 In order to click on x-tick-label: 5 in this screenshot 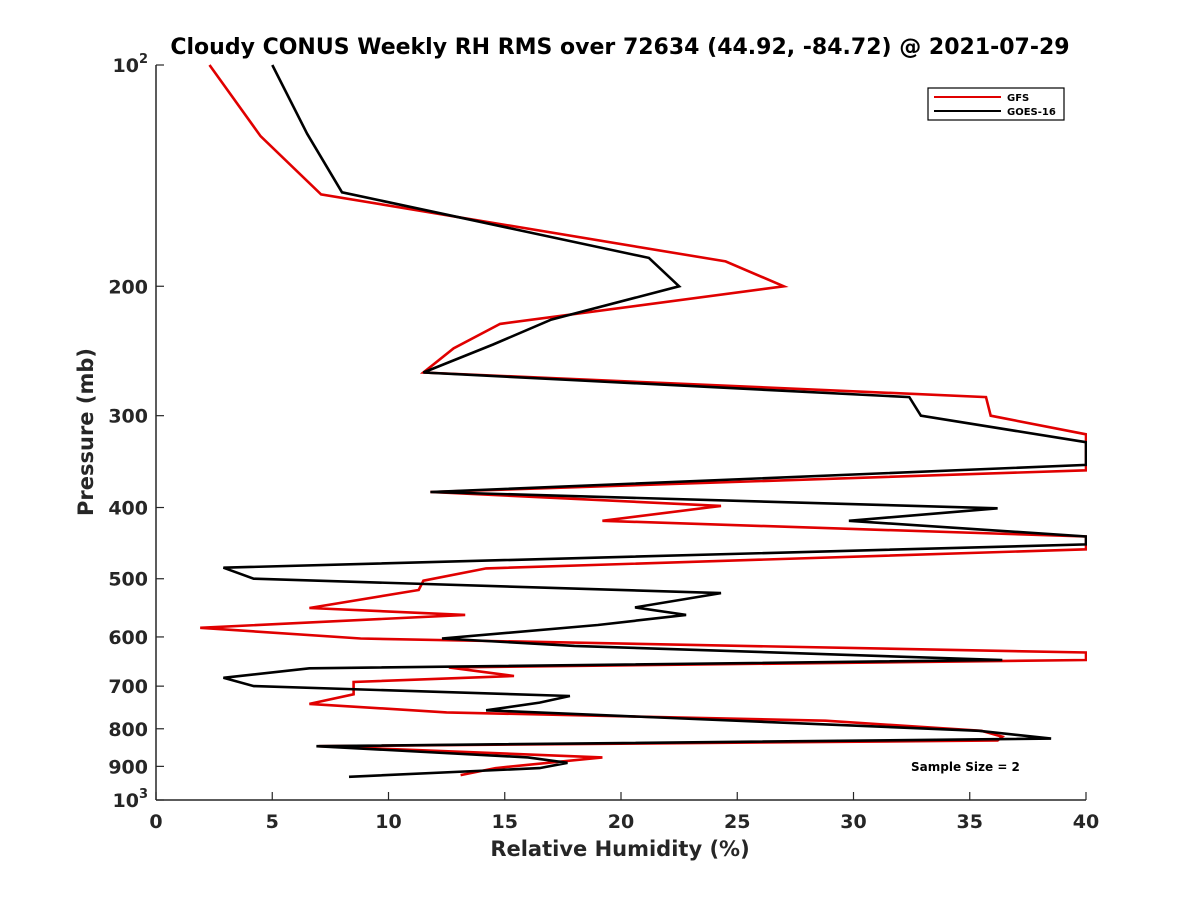, I will do `click(272, 822)`.